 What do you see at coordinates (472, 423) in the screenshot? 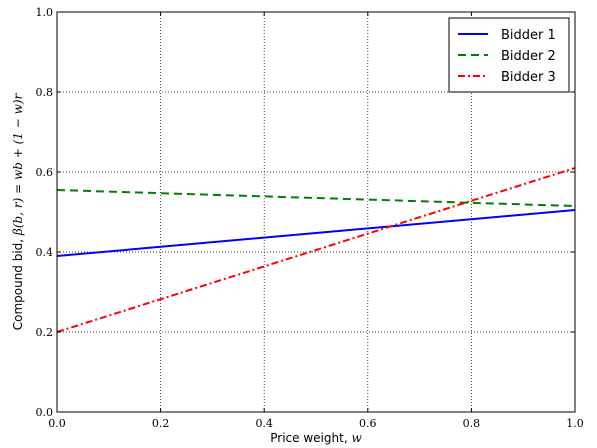
I see `x-tick-label: 0.8` at bounding box center [472, 423].